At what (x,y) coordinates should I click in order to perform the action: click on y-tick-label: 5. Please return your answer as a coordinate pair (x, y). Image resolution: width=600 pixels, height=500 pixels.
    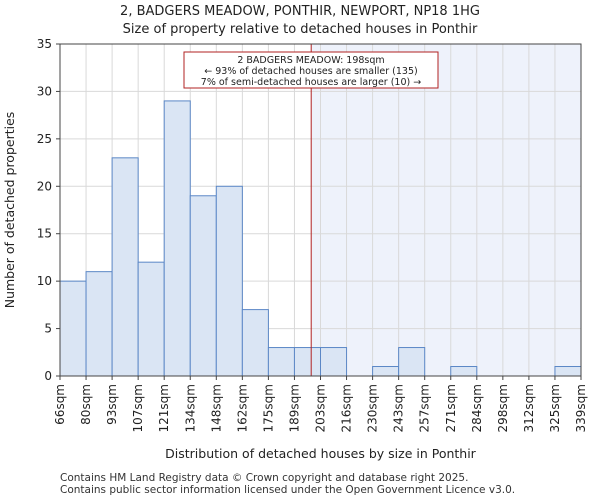
    Looking at the image, I should click on (48, 329).